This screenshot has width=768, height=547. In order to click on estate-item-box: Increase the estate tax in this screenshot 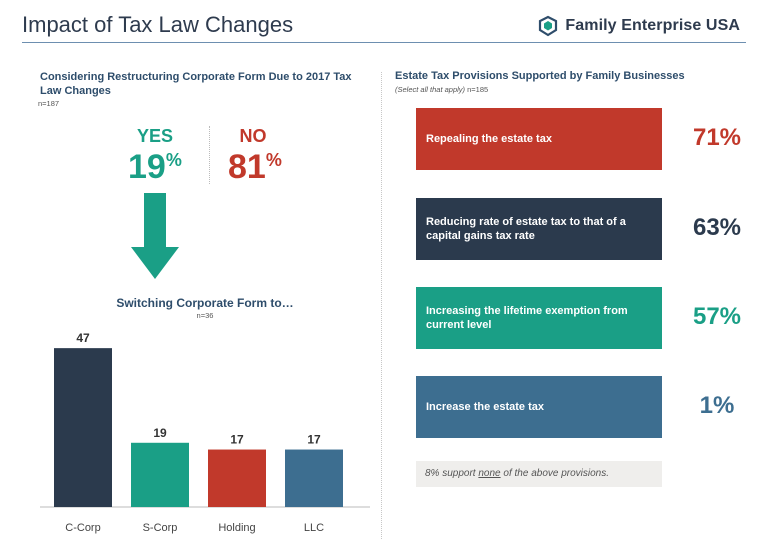, I will do `click(539, 407)`.